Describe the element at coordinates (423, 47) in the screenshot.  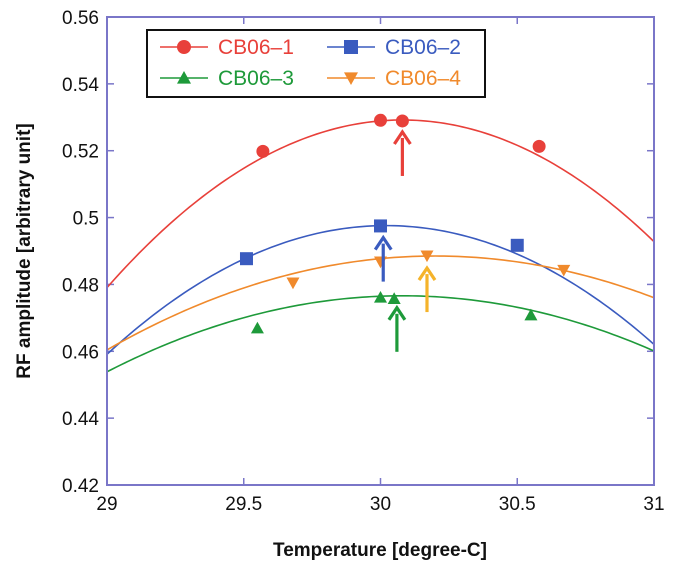
I see `legend-label: CB06–2` at that location.